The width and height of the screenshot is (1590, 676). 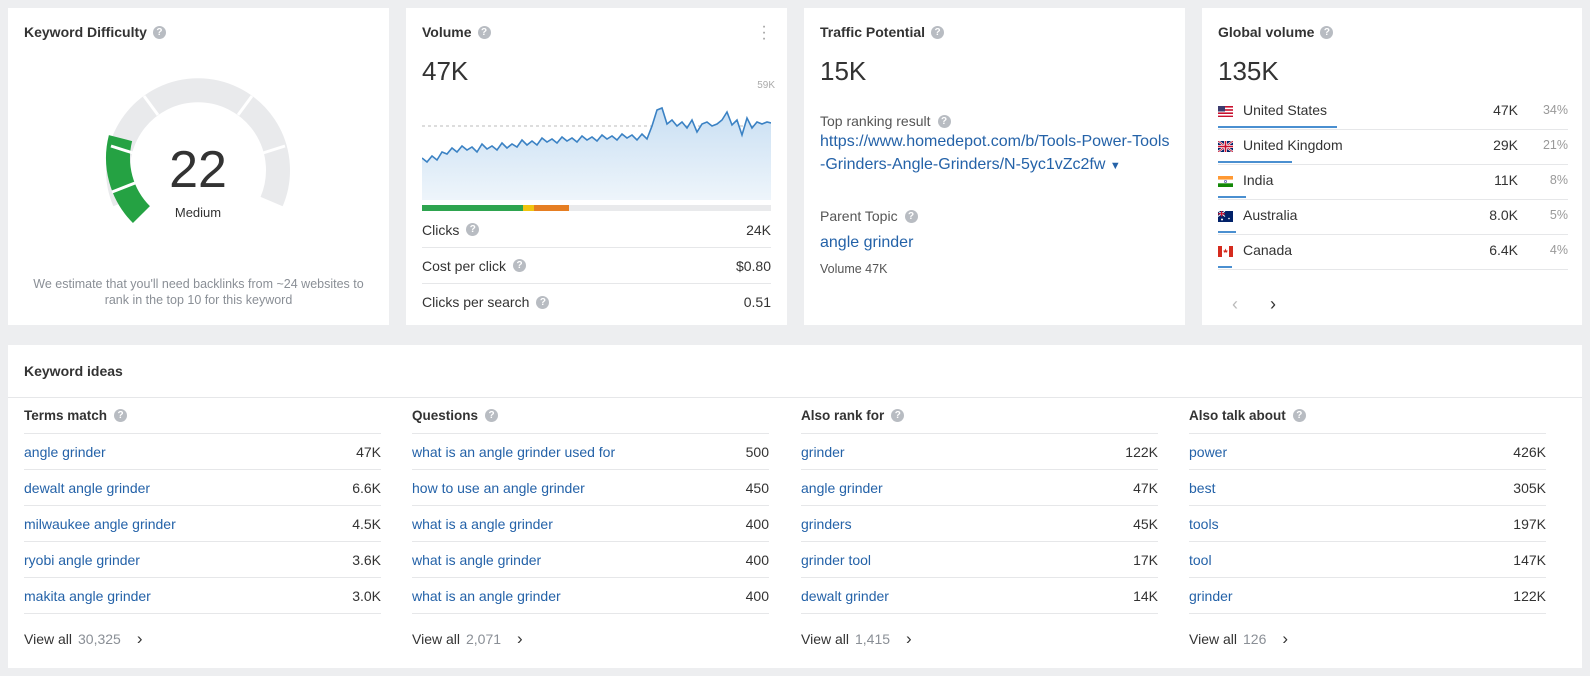 What do you see at coordinates (1255, 639) in the screenshot?
I see `view-all-count: 126` at bounding box center [1255, 639].